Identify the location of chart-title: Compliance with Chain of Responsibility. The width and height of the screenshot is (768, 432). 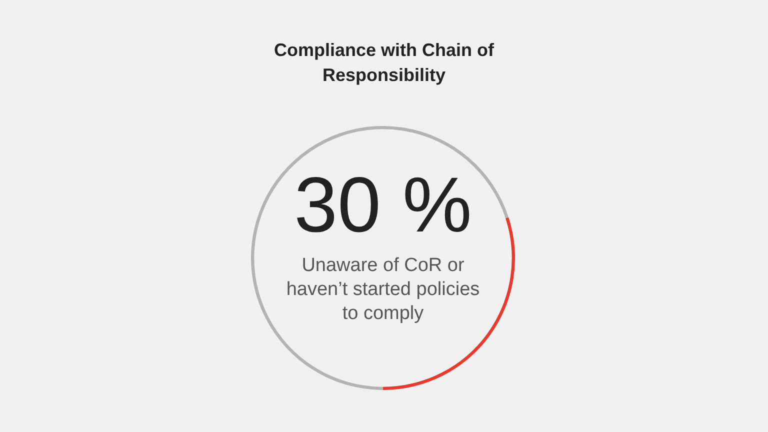
(383, 63).